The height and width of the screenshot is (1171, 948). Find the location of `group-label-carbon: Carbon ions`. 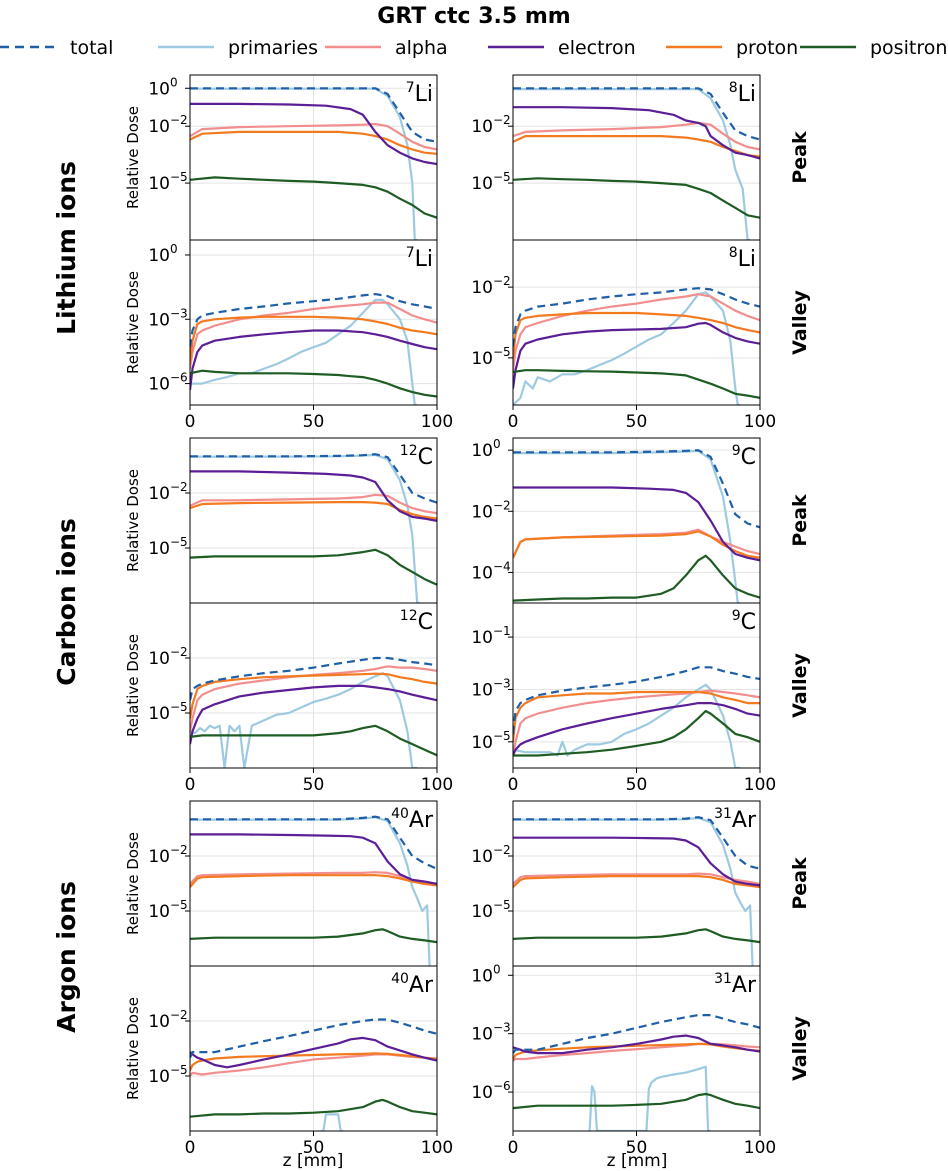

group-label-carbon: Carbon ions is located at coordinates (66, 602).